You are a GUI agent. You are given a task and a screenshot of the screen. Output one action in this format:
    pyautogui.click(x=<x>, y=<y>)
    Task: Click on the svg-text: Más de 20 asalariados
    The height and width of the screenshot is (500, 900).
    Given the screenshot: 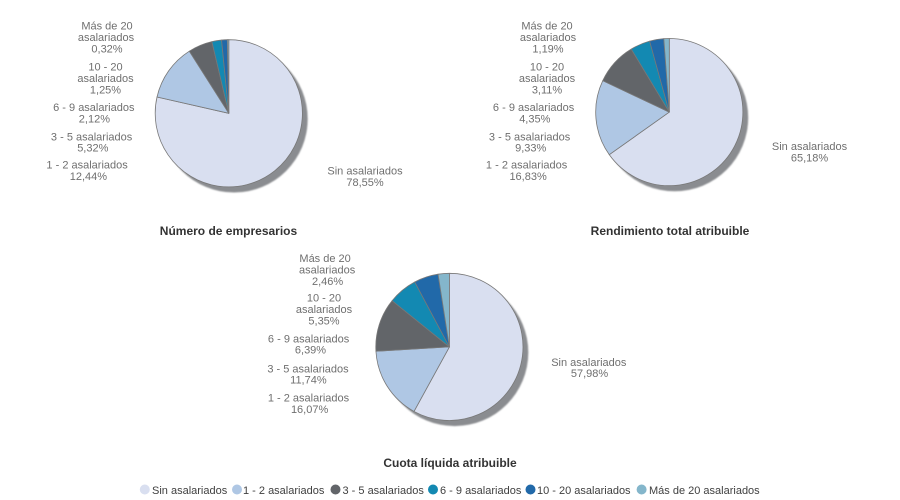 What is the action you would take?
    pyautogui.click(x=704, y=491)
    